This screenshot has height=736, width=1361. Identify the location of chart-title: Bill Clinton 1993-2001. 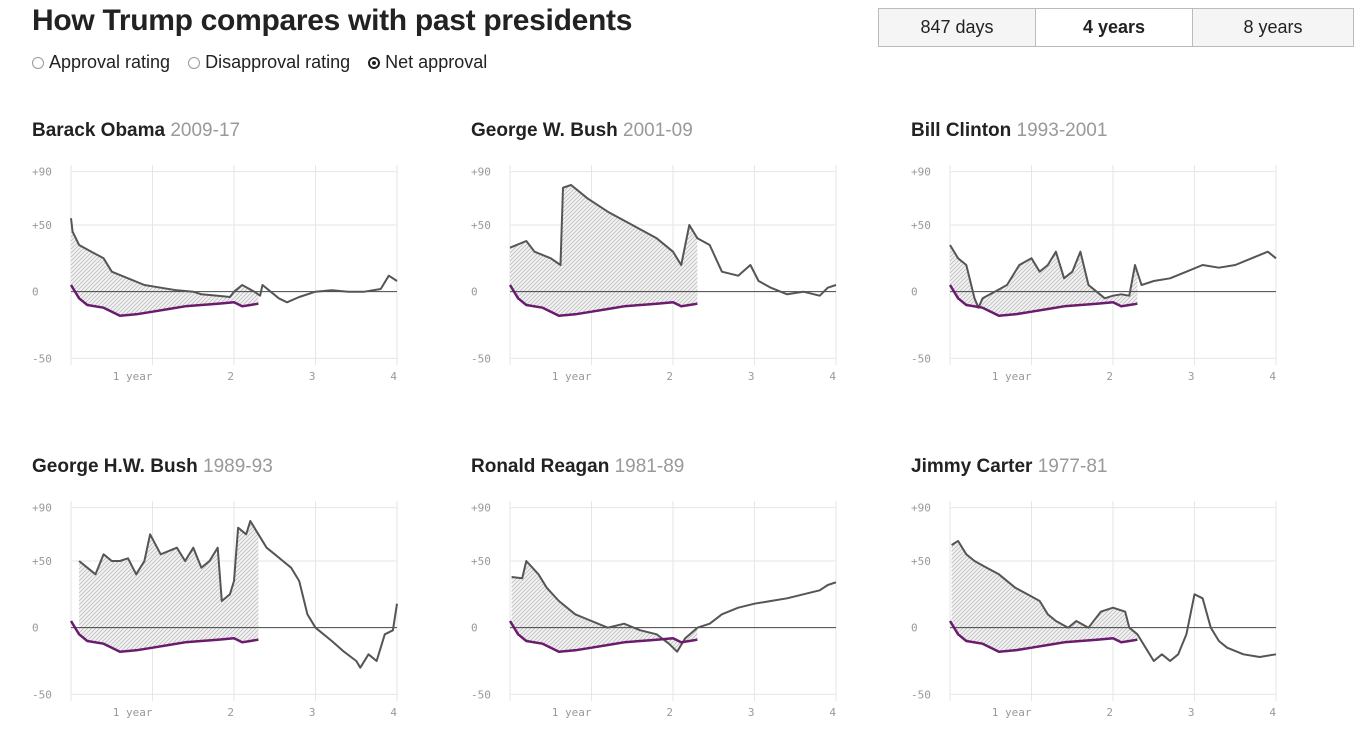
(1009, 131).